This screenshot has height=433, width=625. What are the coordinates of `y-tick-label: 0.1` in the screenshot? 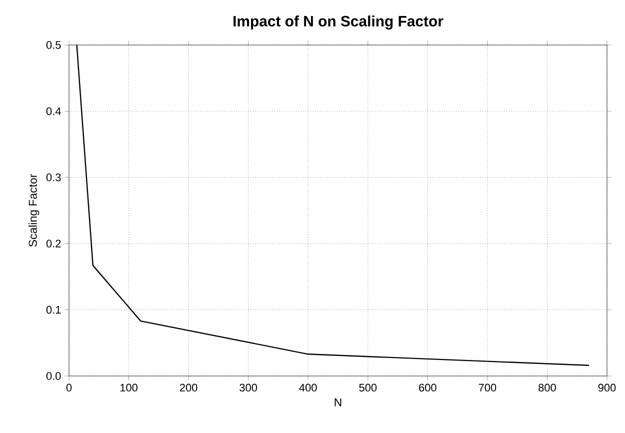 It's located at (53, 310).